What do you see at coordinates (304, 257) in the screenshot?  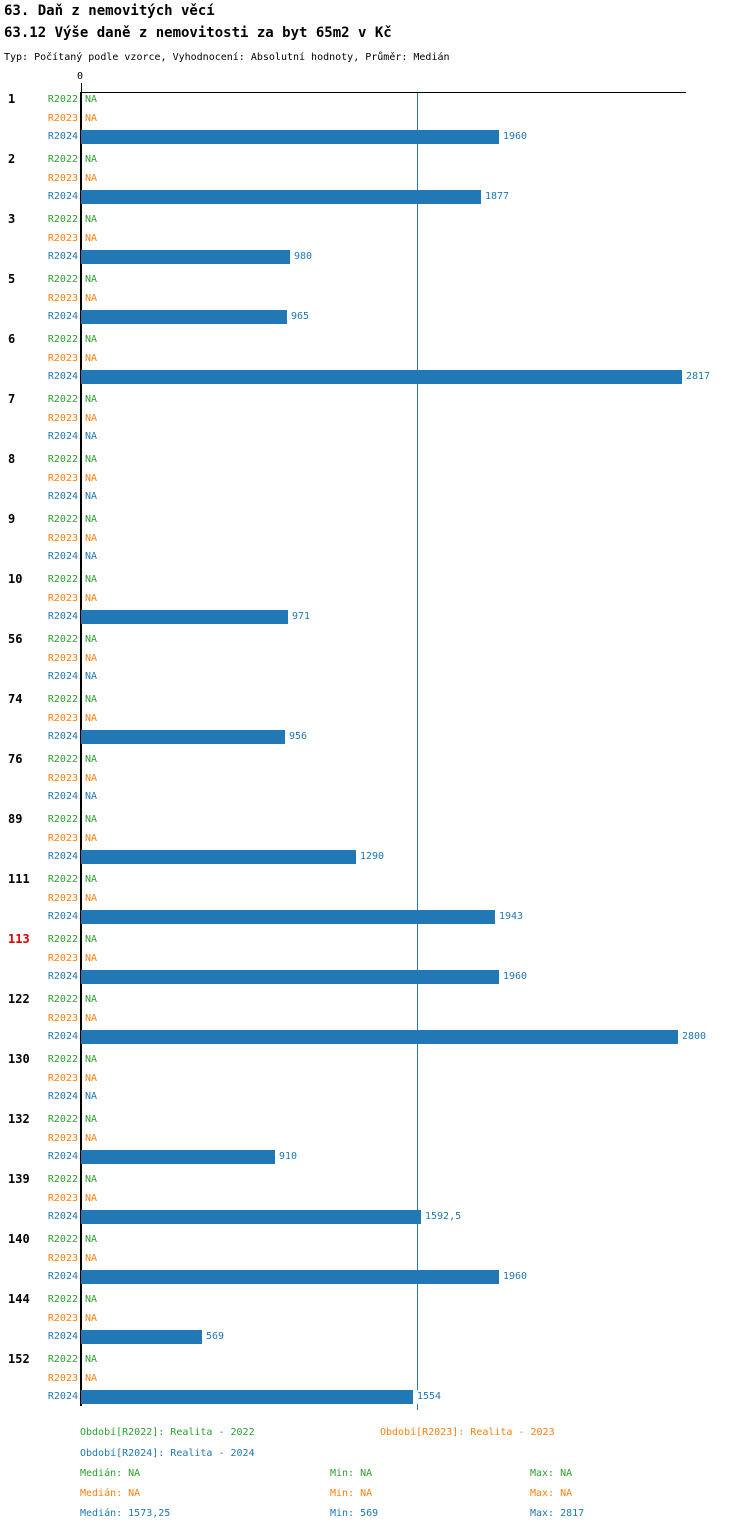 I see `bar-value-label: 980` at bounding box center [304, 257].